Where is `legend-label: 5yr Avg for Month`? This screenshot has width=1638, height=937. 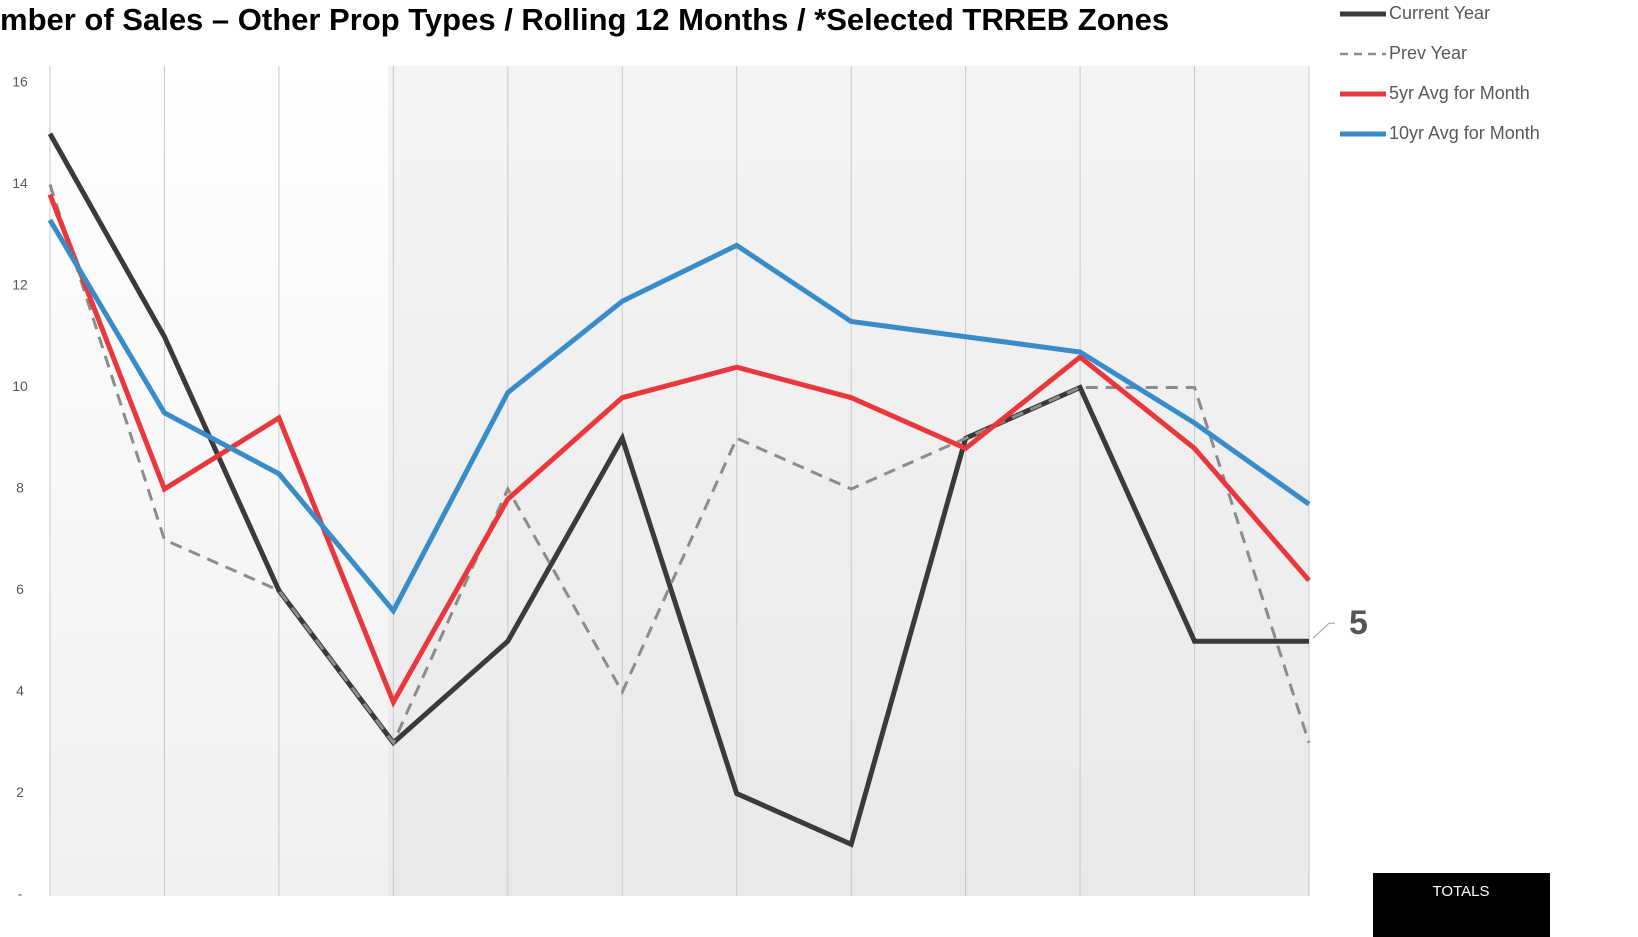
legend-label: 5yr Avg for Month is located at coordinates (1459, 93).